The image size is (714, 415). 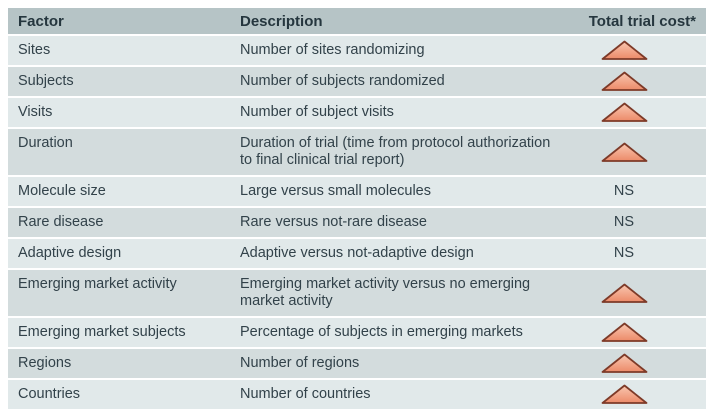 I want to click on description-cell: Number of sites randomizing, so click(x=332, y=50).